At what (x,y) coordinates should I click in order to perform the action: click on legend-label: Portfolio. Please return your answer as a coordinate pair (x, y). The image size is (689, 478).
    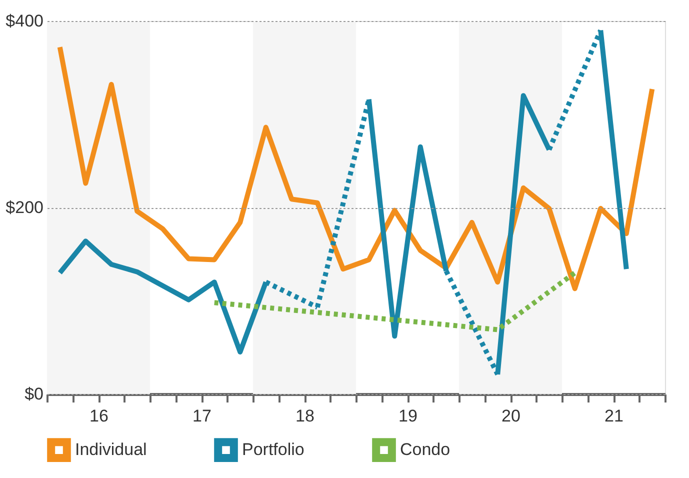
    Looking at the image, I should click on (273, 450).